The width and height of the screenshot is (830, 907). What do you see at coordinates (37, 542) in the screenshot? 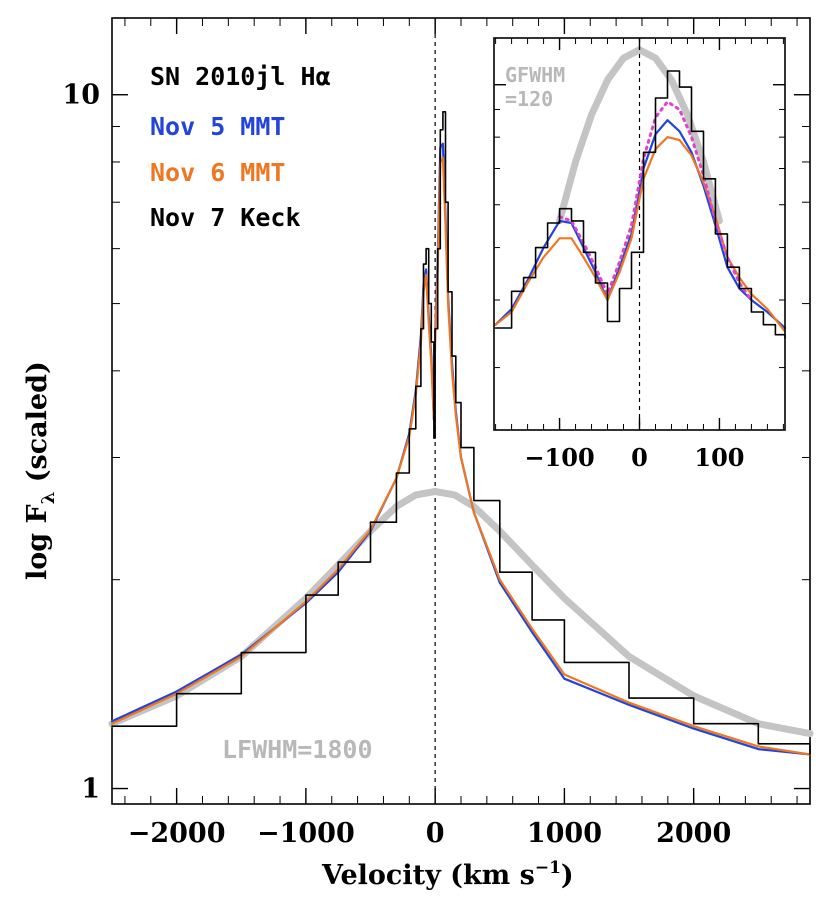
I see `y-axis-label-main: log F` at bounding box center [37, 542].